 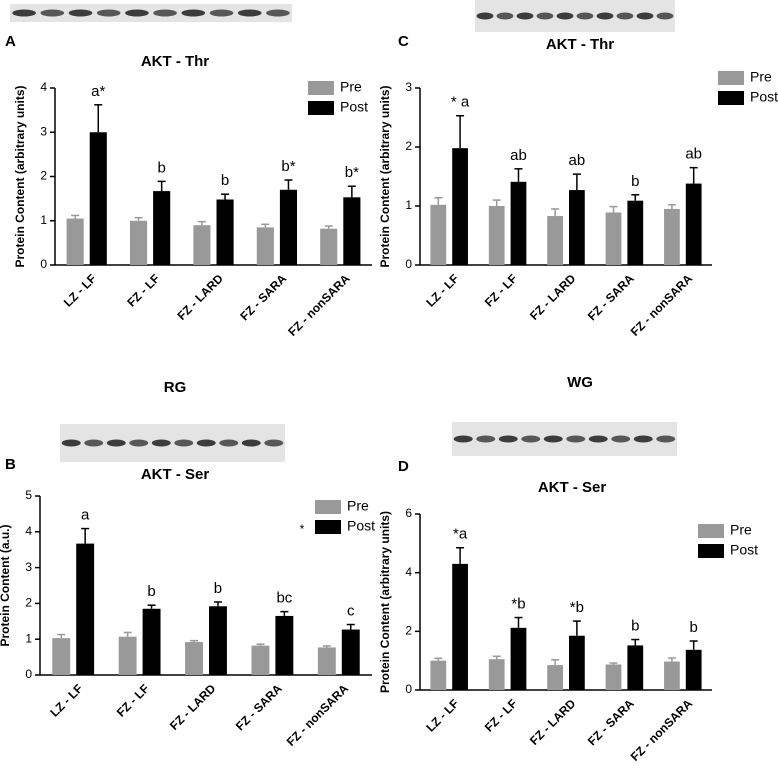 I want to click on y-tick-label: 6, so click(x=408, y=513).